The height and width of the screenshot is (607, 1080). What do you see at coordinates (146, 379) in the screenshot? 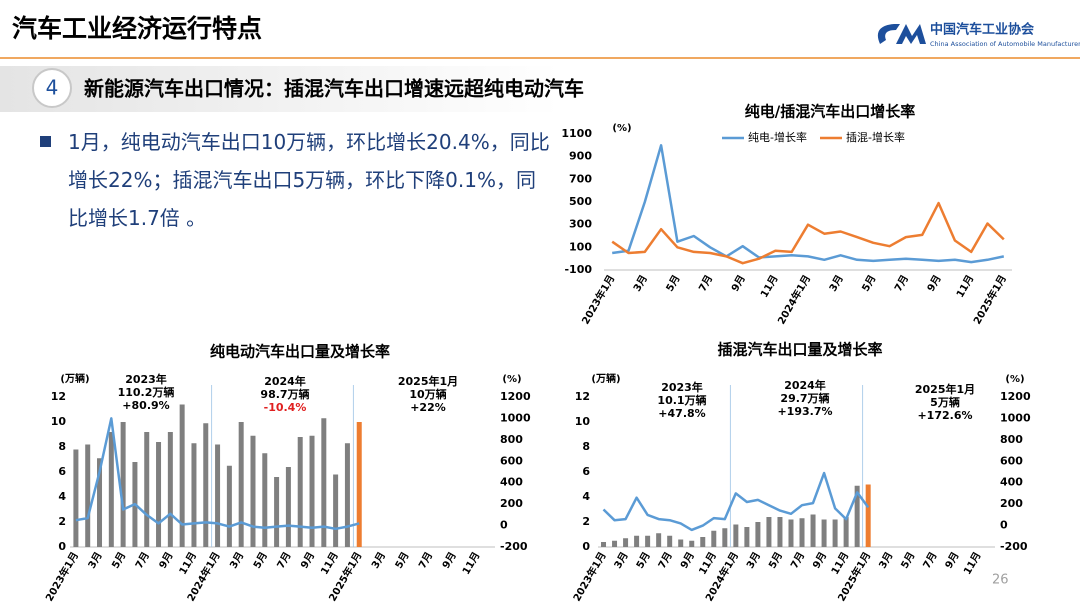
I see `annotation: 2023年` at bounding box center [146, 379].